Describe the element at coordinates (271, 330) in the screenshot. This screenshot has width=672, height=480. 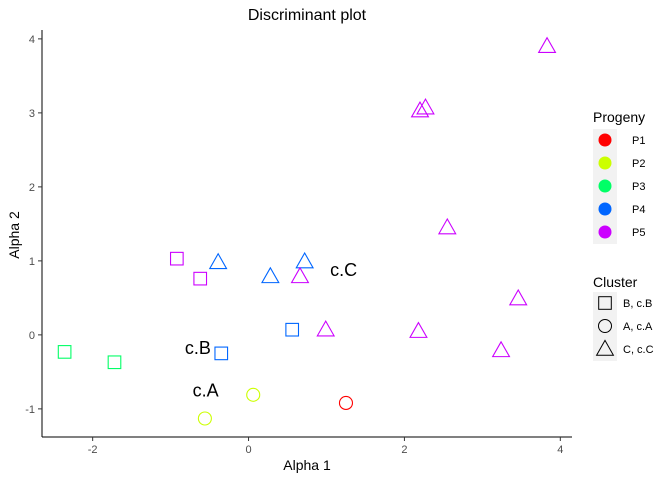
I see `cluster-annotations: c.A c.B c.C` at that location.